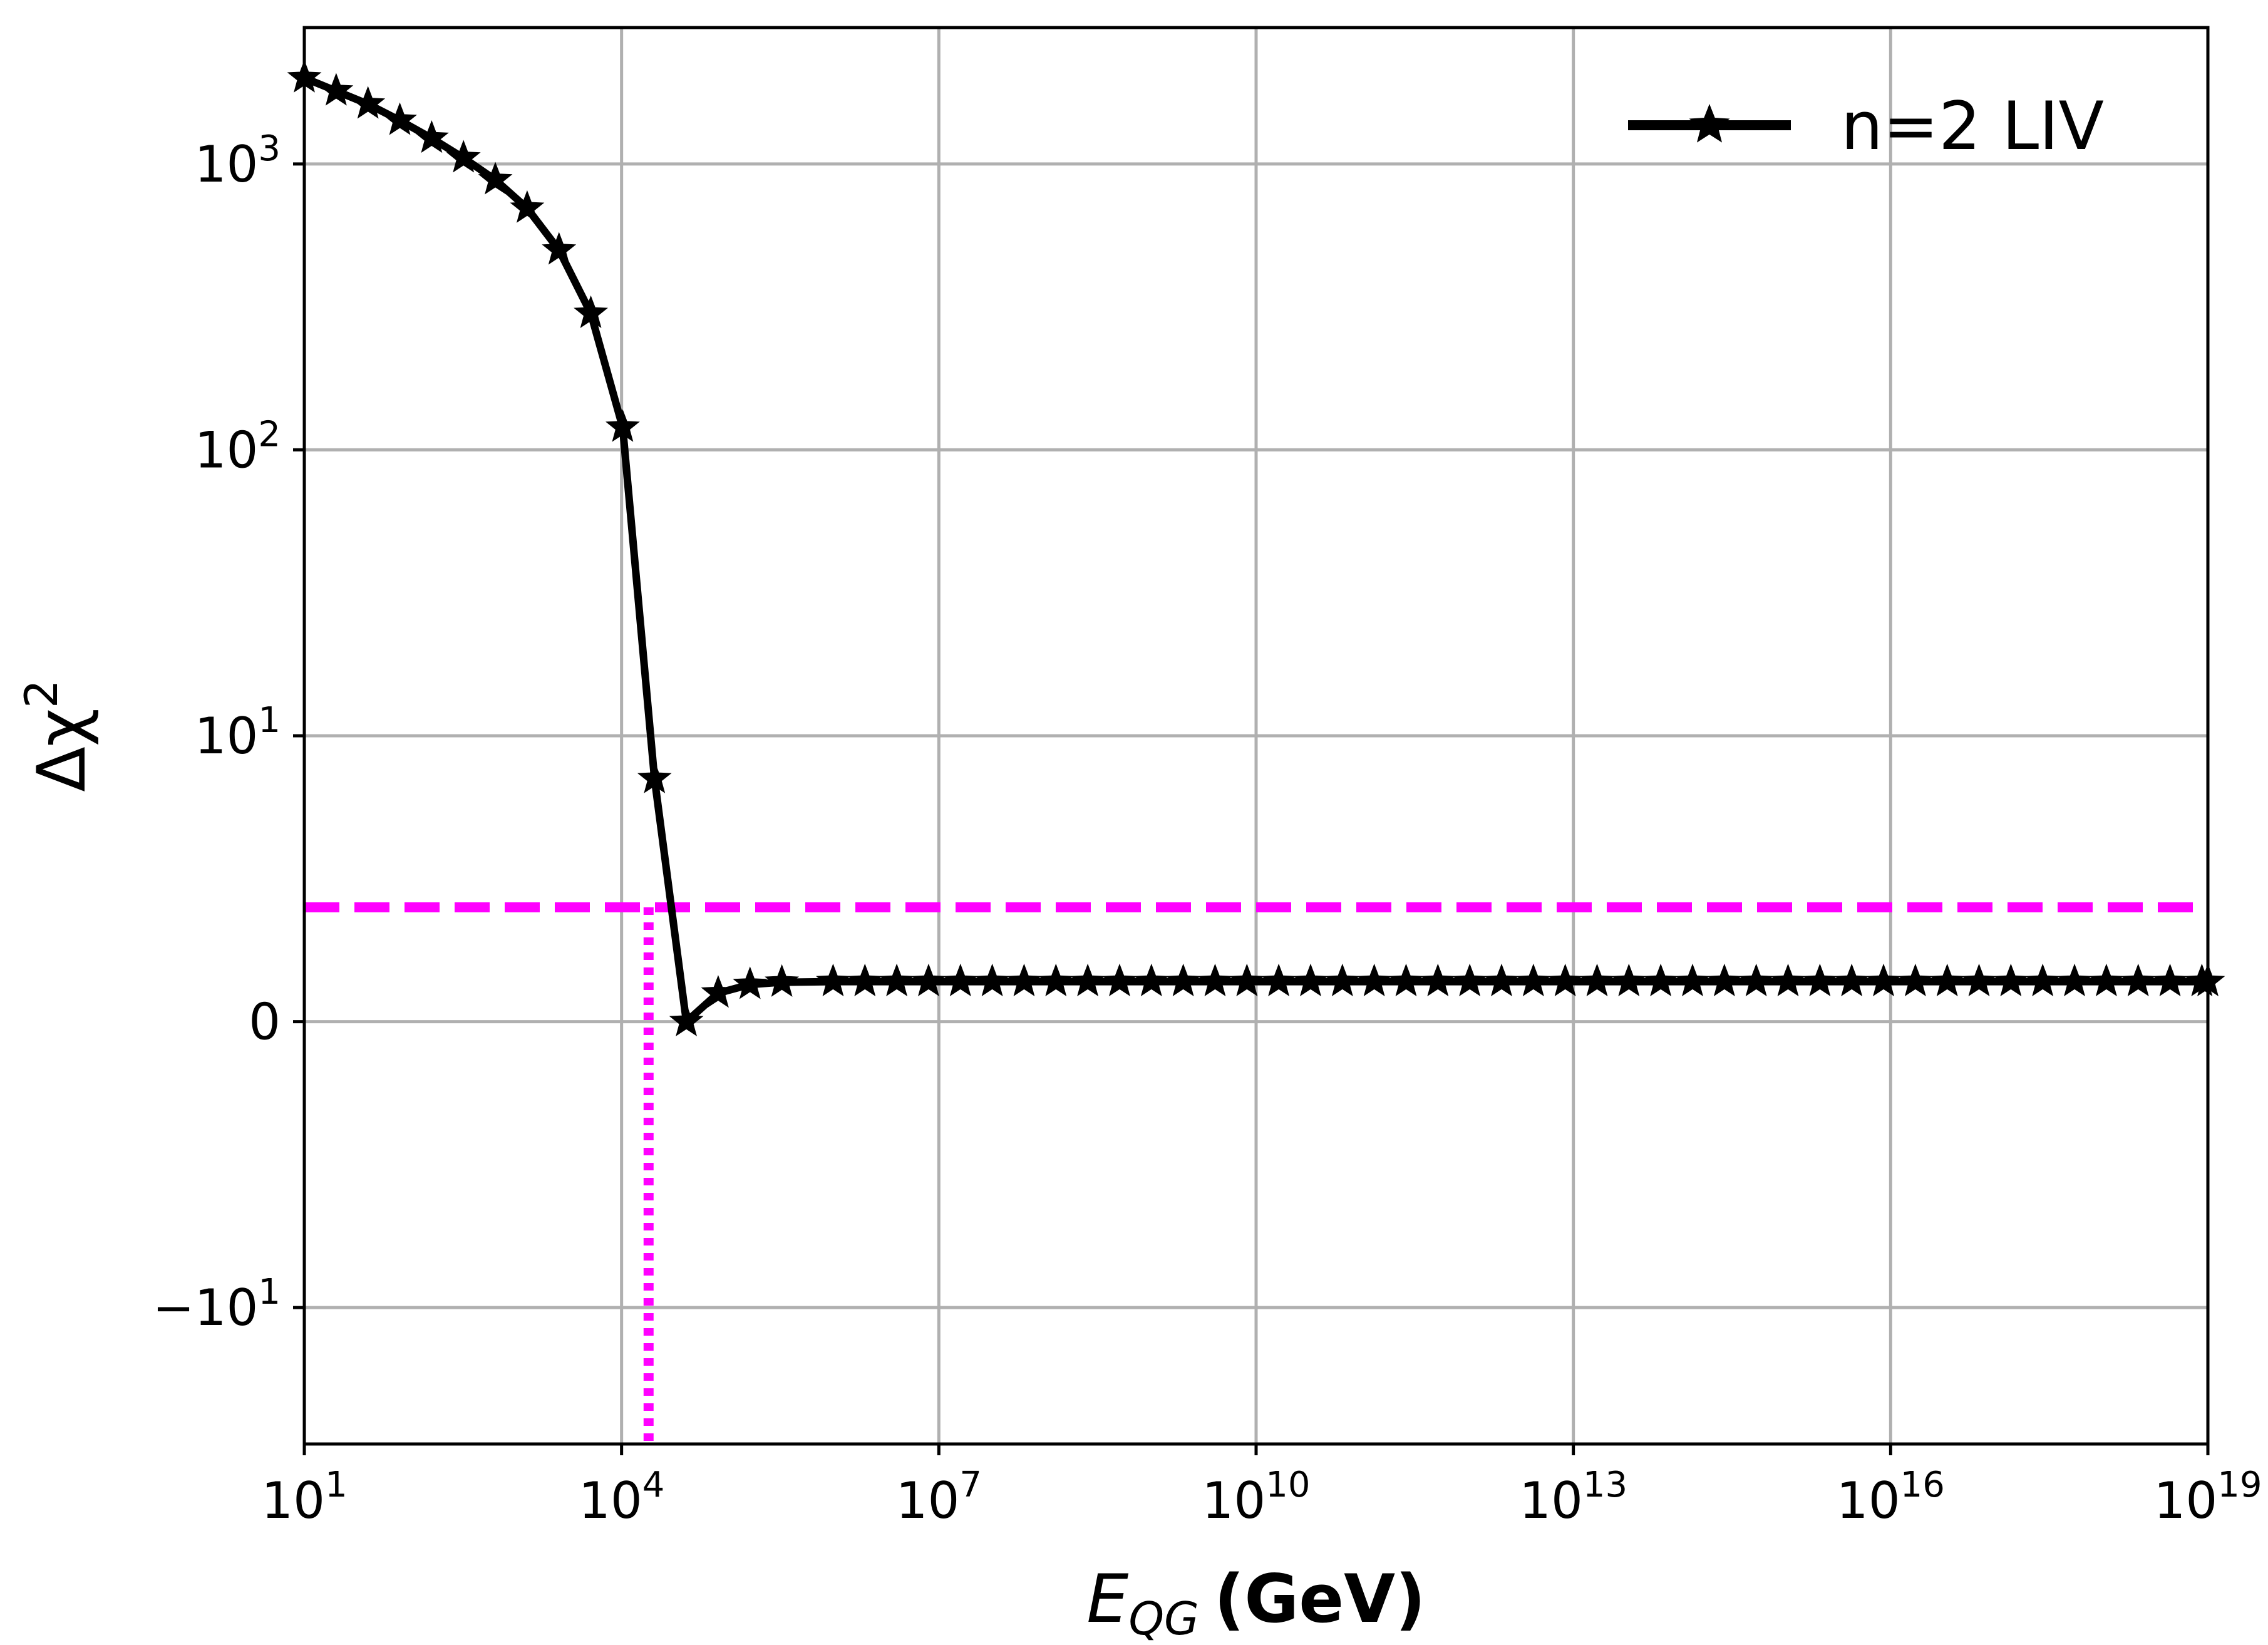 This screenshot has height=1645, width=2268. I want to click on legend: n=2 LIV, so click(1866, 127).